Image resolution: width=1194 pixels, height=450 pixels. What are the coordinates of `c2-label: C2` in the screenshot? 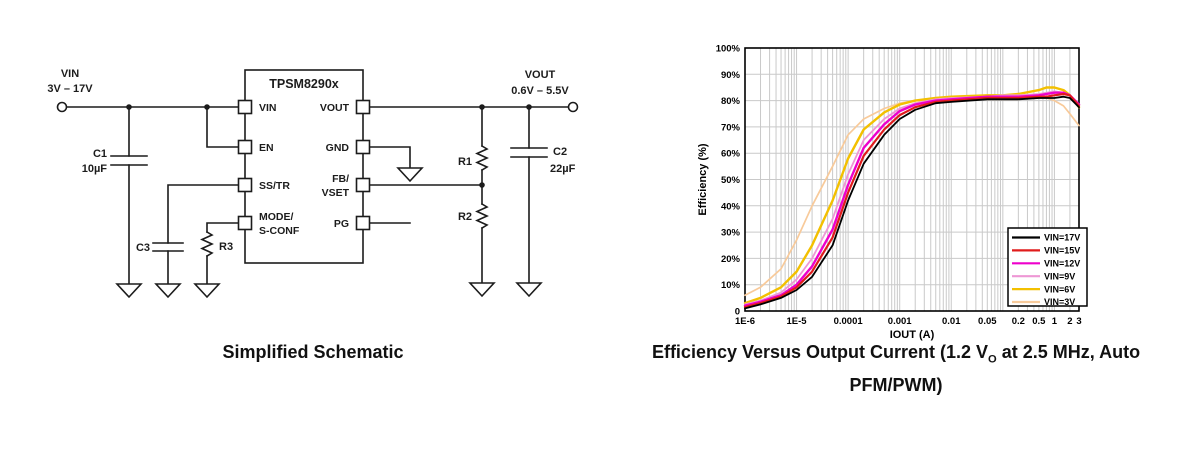 It's located at (560, 152).